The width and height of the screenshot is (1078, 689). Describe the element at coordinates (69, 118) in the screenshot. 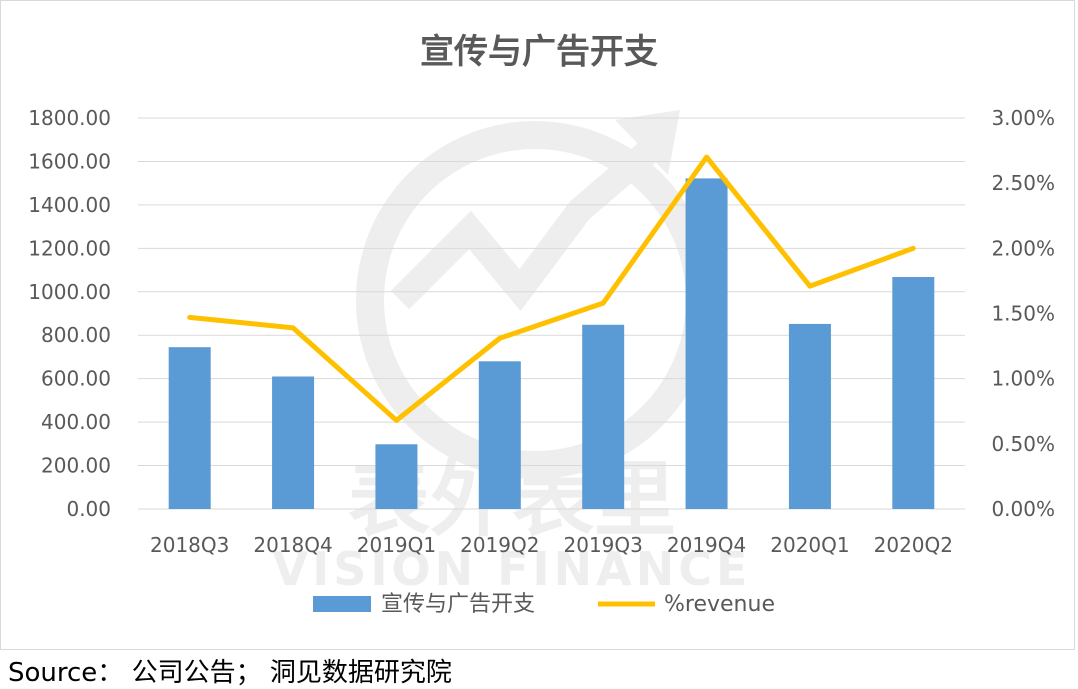

I see `left-tick-label: 1800.00` at that location.